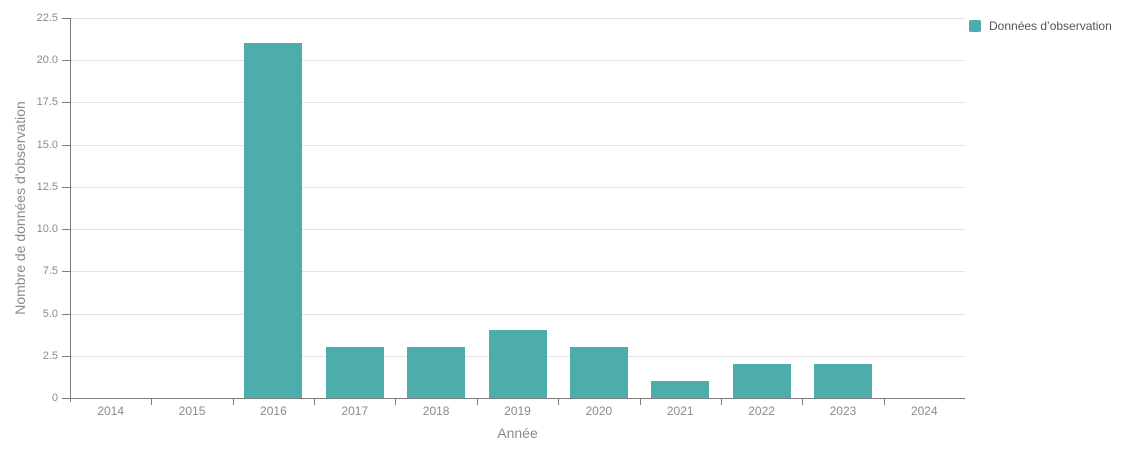 The image size is (1138, 460). I want to click on y-tick-label: 5.0, so click(50, 313).